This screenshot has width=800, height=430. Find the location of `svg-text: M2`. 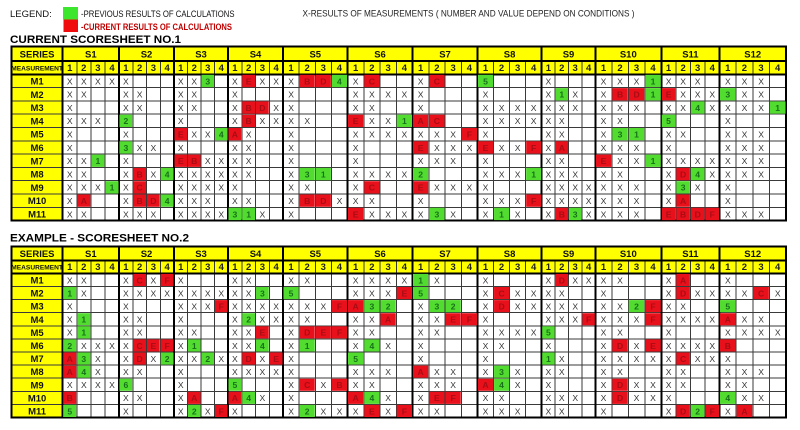

svg-text: M2 is located at coordinates (36, 95).